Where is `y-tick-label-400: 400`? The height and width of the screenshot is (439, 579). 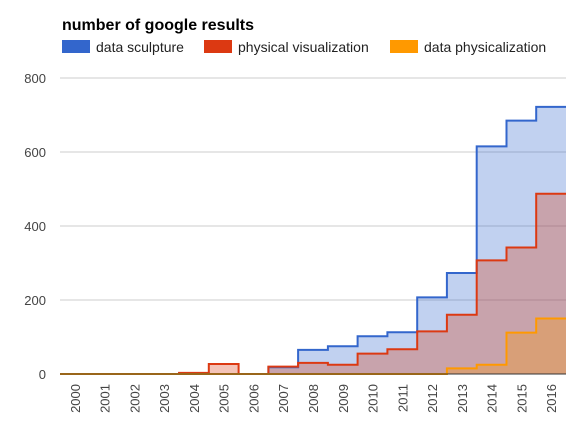
y-tick-label-400: 400 is located at coordinates (35, 226).